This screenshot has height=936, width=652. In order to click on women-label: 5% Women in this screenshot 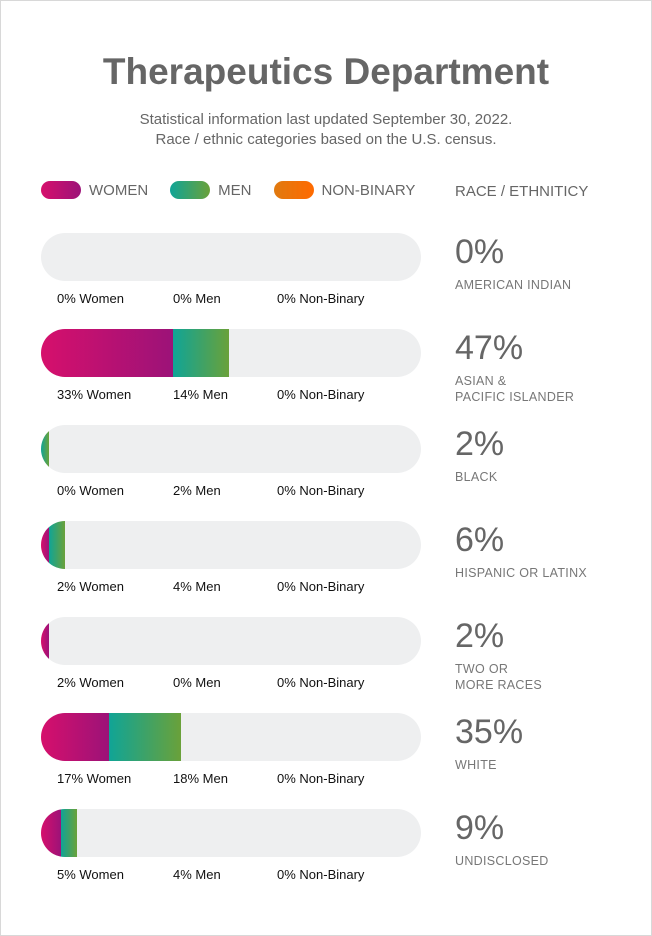, I will do `click(90, 874)`.